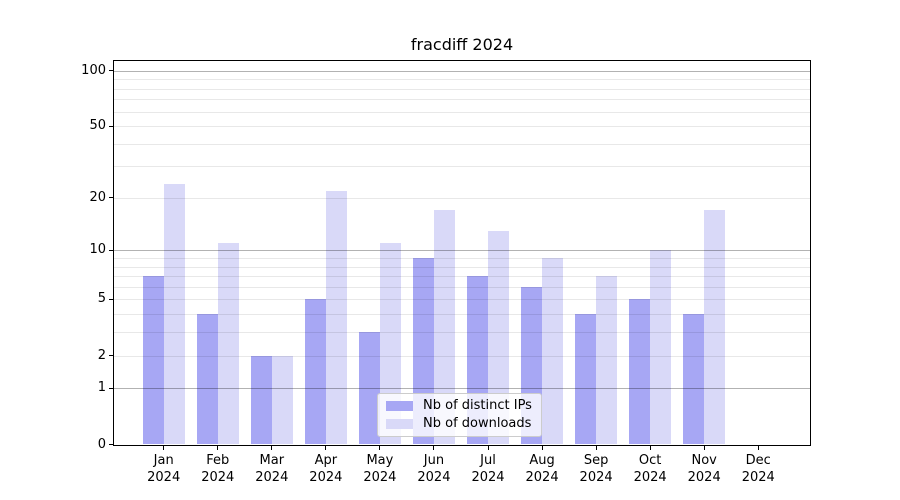  What do you see at coordinates (596, 447) in the screenshot?
I see `x-tick-mark-Sep` at bounding box center [596, 447].